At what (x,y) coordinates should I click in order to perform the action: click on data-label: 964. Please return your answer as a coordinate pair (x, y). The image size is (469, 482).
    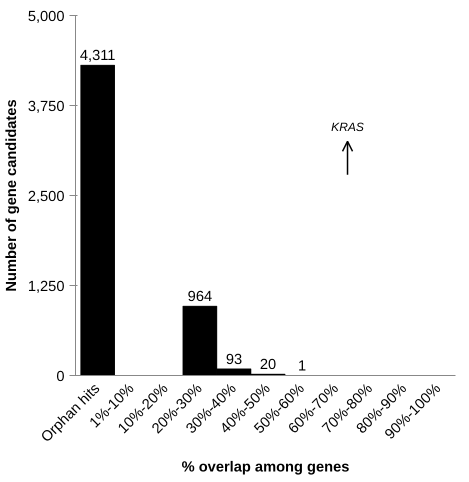
    Looking at the image, I should click on (200, 297).